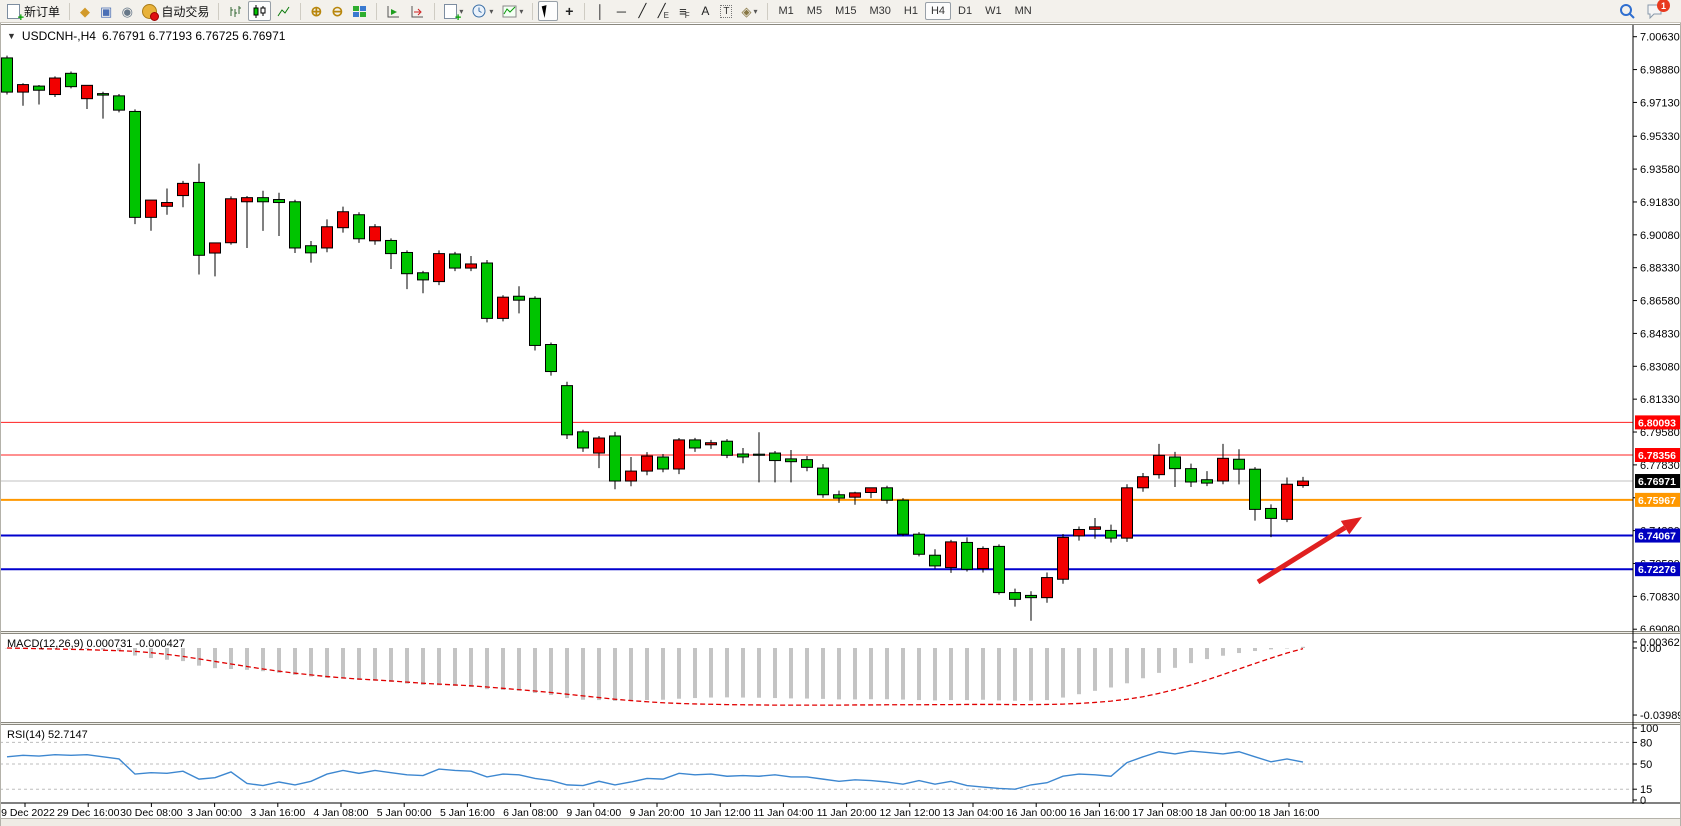  Describe the element at coordinates (214, 813) in the screenshot. I see `time-label: 3 Jan 00:00` at that location.